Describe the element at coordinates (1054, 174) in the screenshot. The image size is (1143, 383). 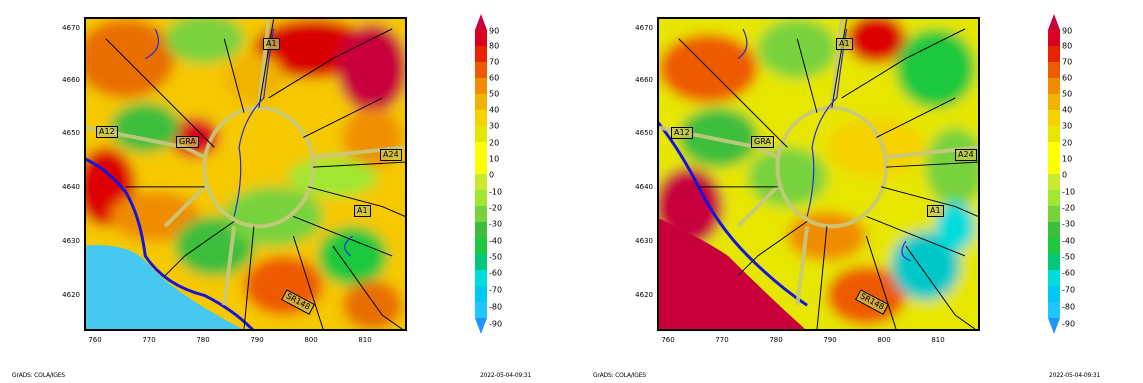
I see `right-colorbar` at that location.